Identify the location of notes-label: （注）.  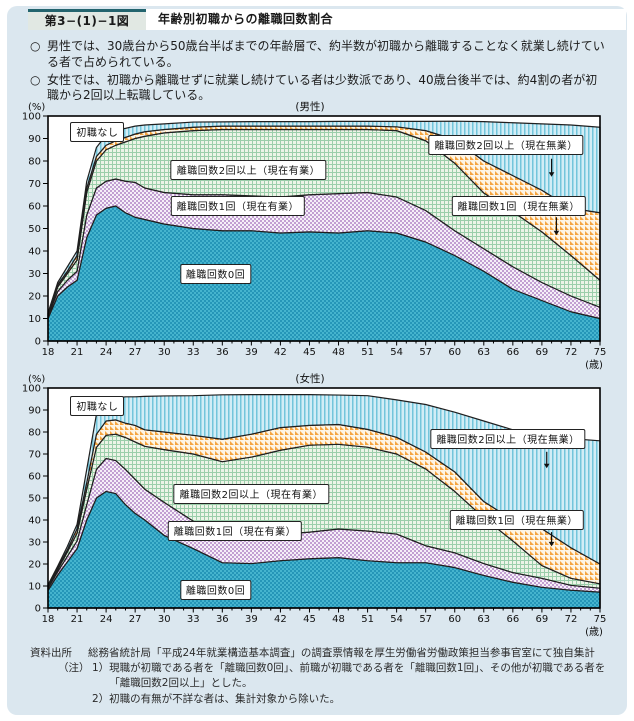
(74, 668).